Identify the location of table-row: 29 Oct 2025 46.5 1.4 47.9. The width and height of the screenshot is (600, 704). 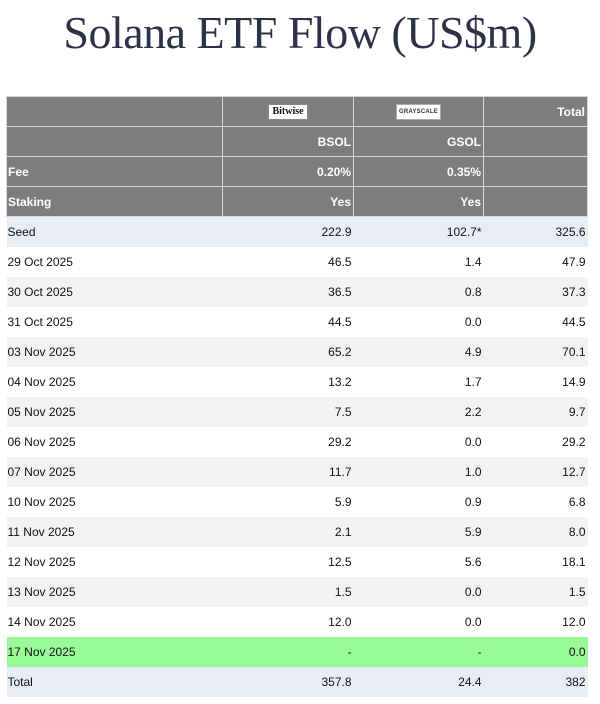
(297, 261).